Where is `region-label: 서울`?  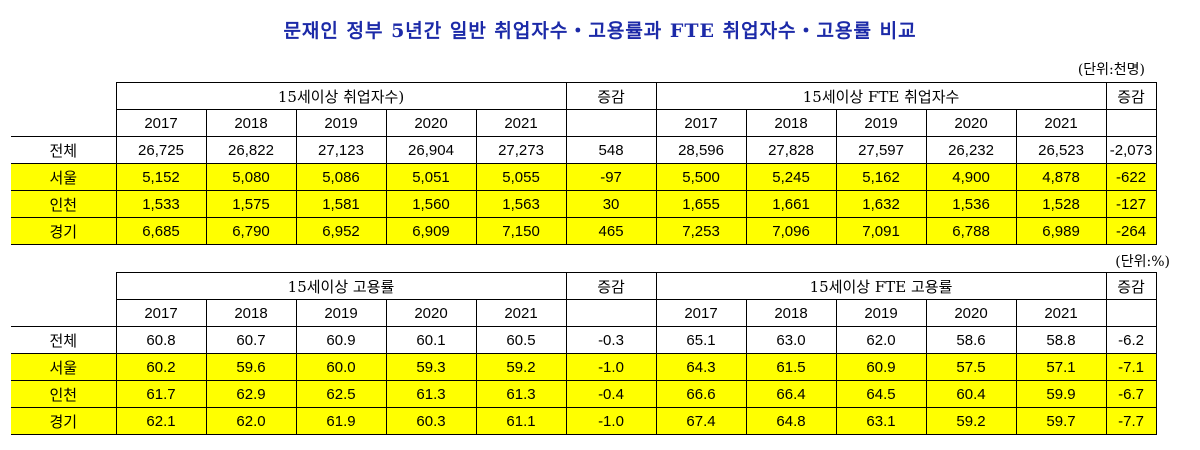
region-label: 서울 is located at coordinates (64, 367).